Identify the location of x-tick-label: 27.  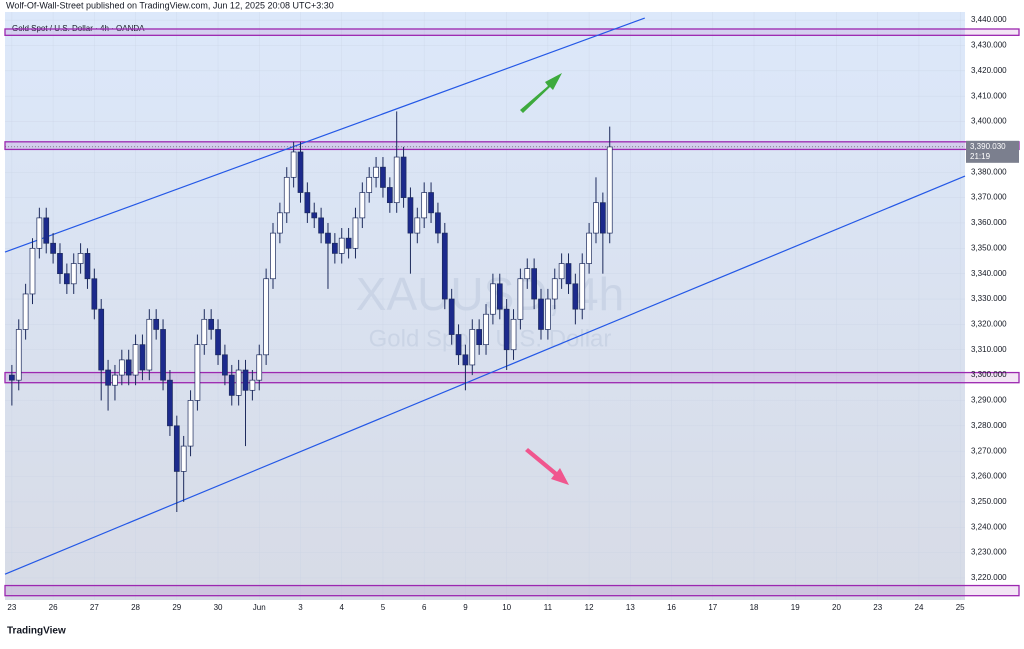
(94, 607).